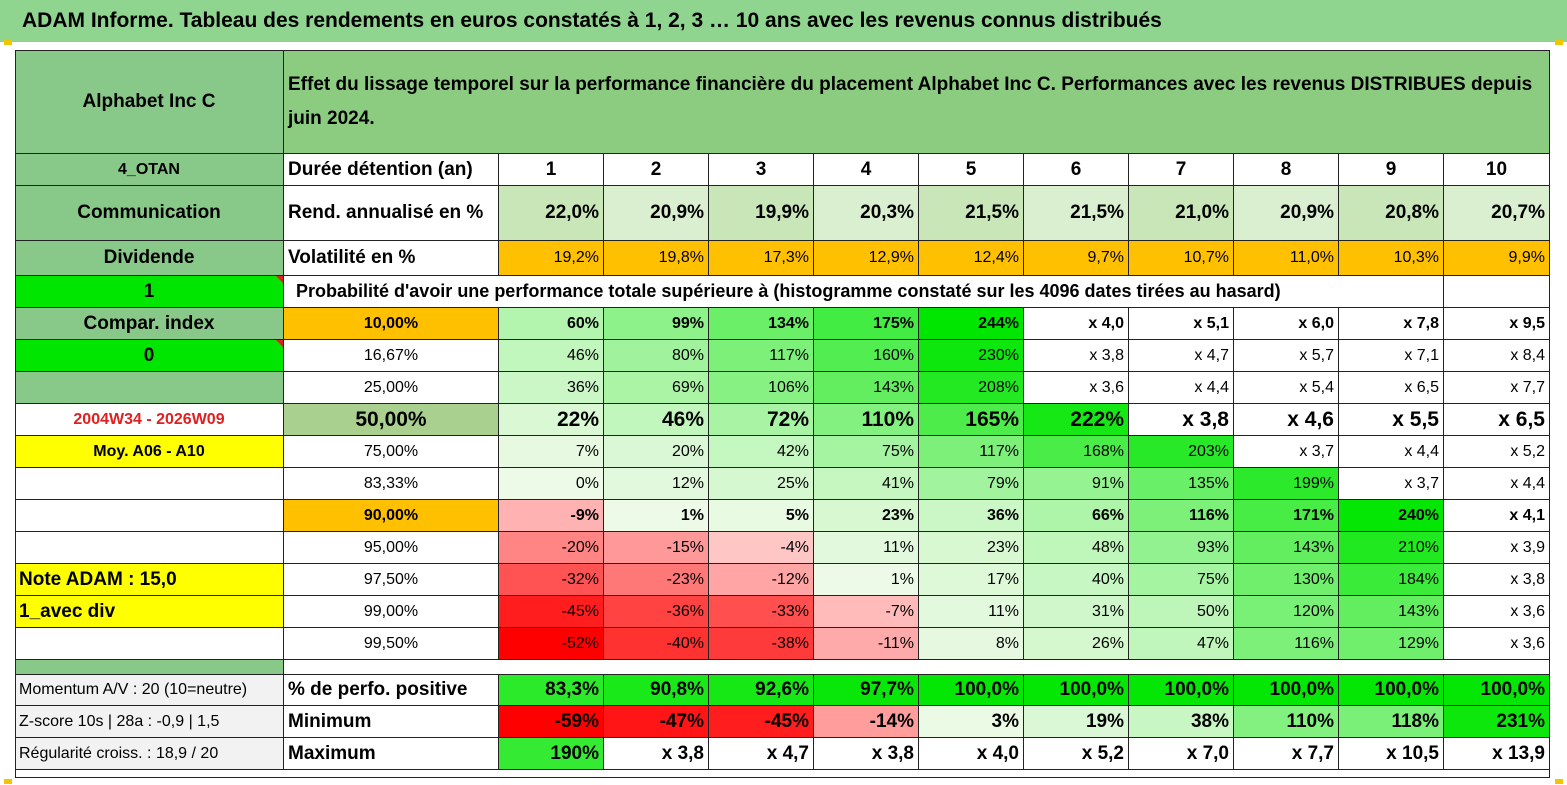 The width and height of the screenshot is (1567, 785). What do you see at coordinates (971, 258) in the screenshot?
I see `vol-value: 12,4%` at bounding box center [971, 258].